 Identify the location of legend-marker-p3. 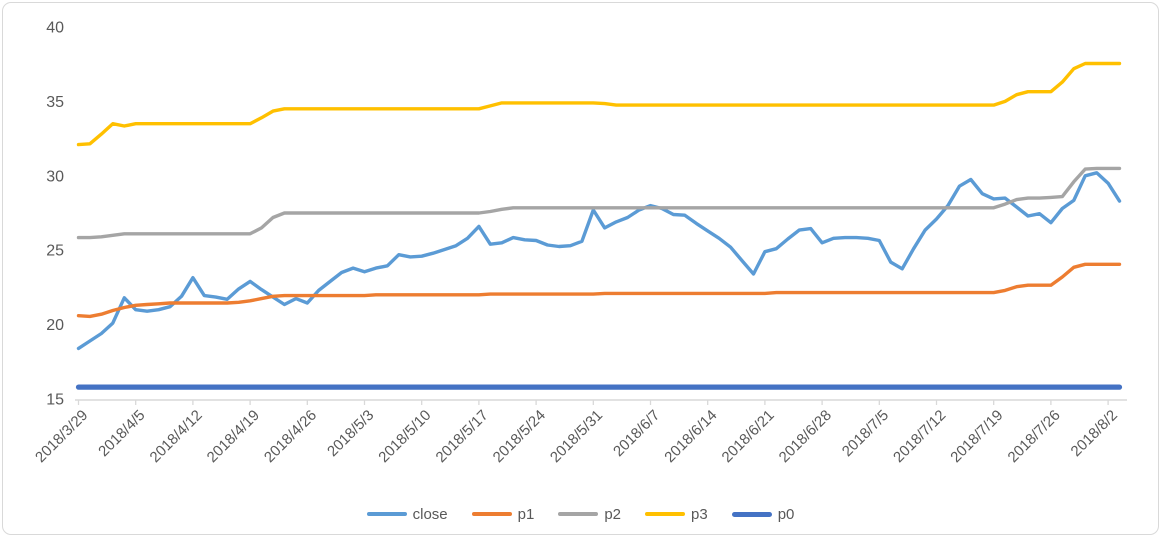
(665, 514).